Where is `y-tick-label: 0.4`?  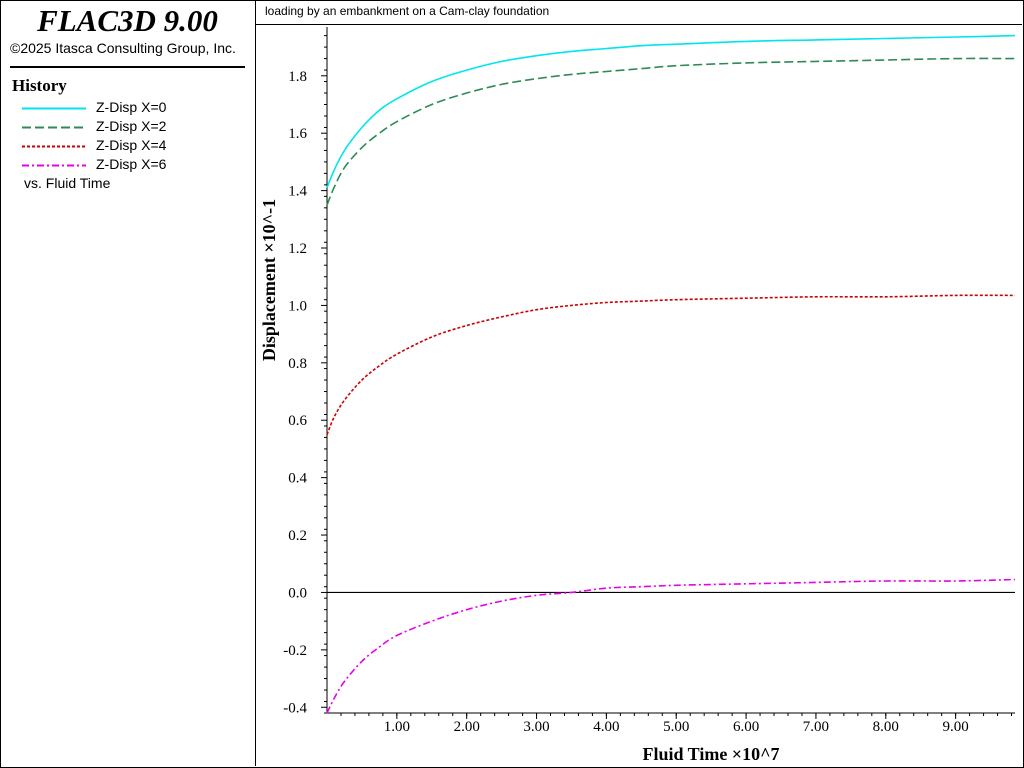 y-tick-label: 0.4 is located at coordinates (297, 479).